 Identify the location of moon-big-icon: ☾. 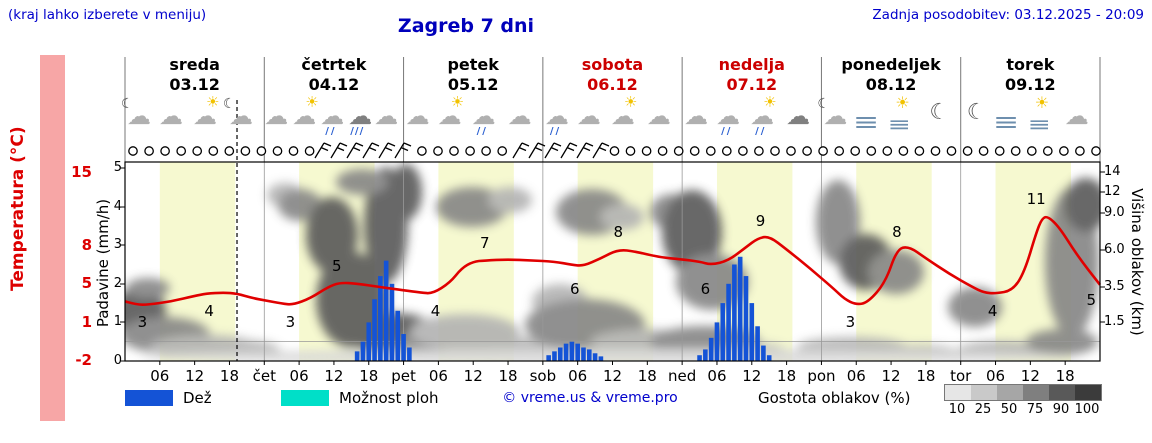
(976, 112).